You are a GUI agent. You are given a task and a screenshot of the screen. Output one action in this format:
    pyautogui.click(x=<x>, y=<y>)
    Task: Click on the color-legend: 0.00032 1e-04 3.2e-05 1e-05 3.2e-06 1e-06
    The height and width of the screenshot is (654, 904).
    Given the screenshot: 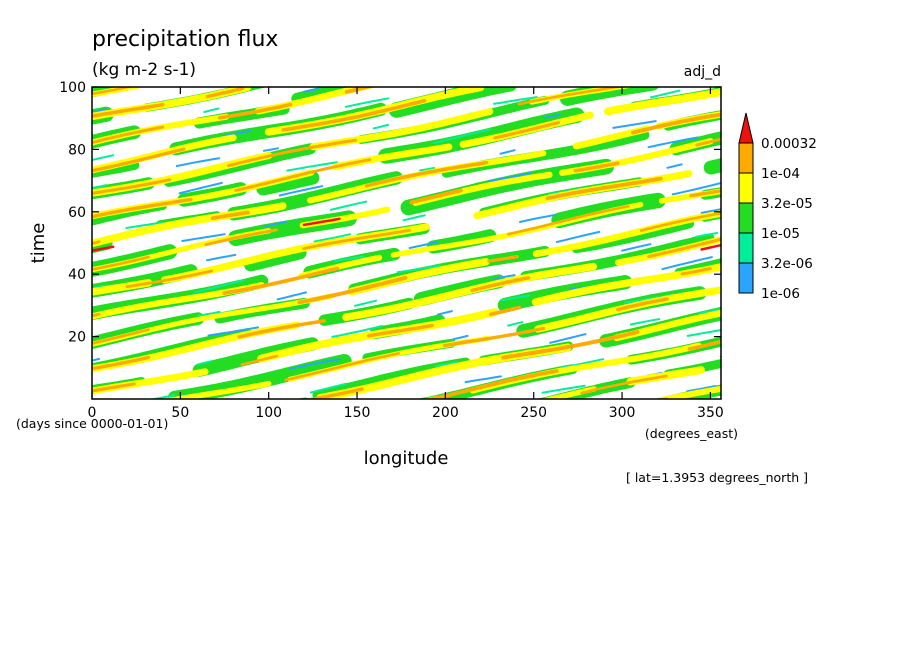 What is the action you would take?
    pyautogui.click(x=777, y=207)
    